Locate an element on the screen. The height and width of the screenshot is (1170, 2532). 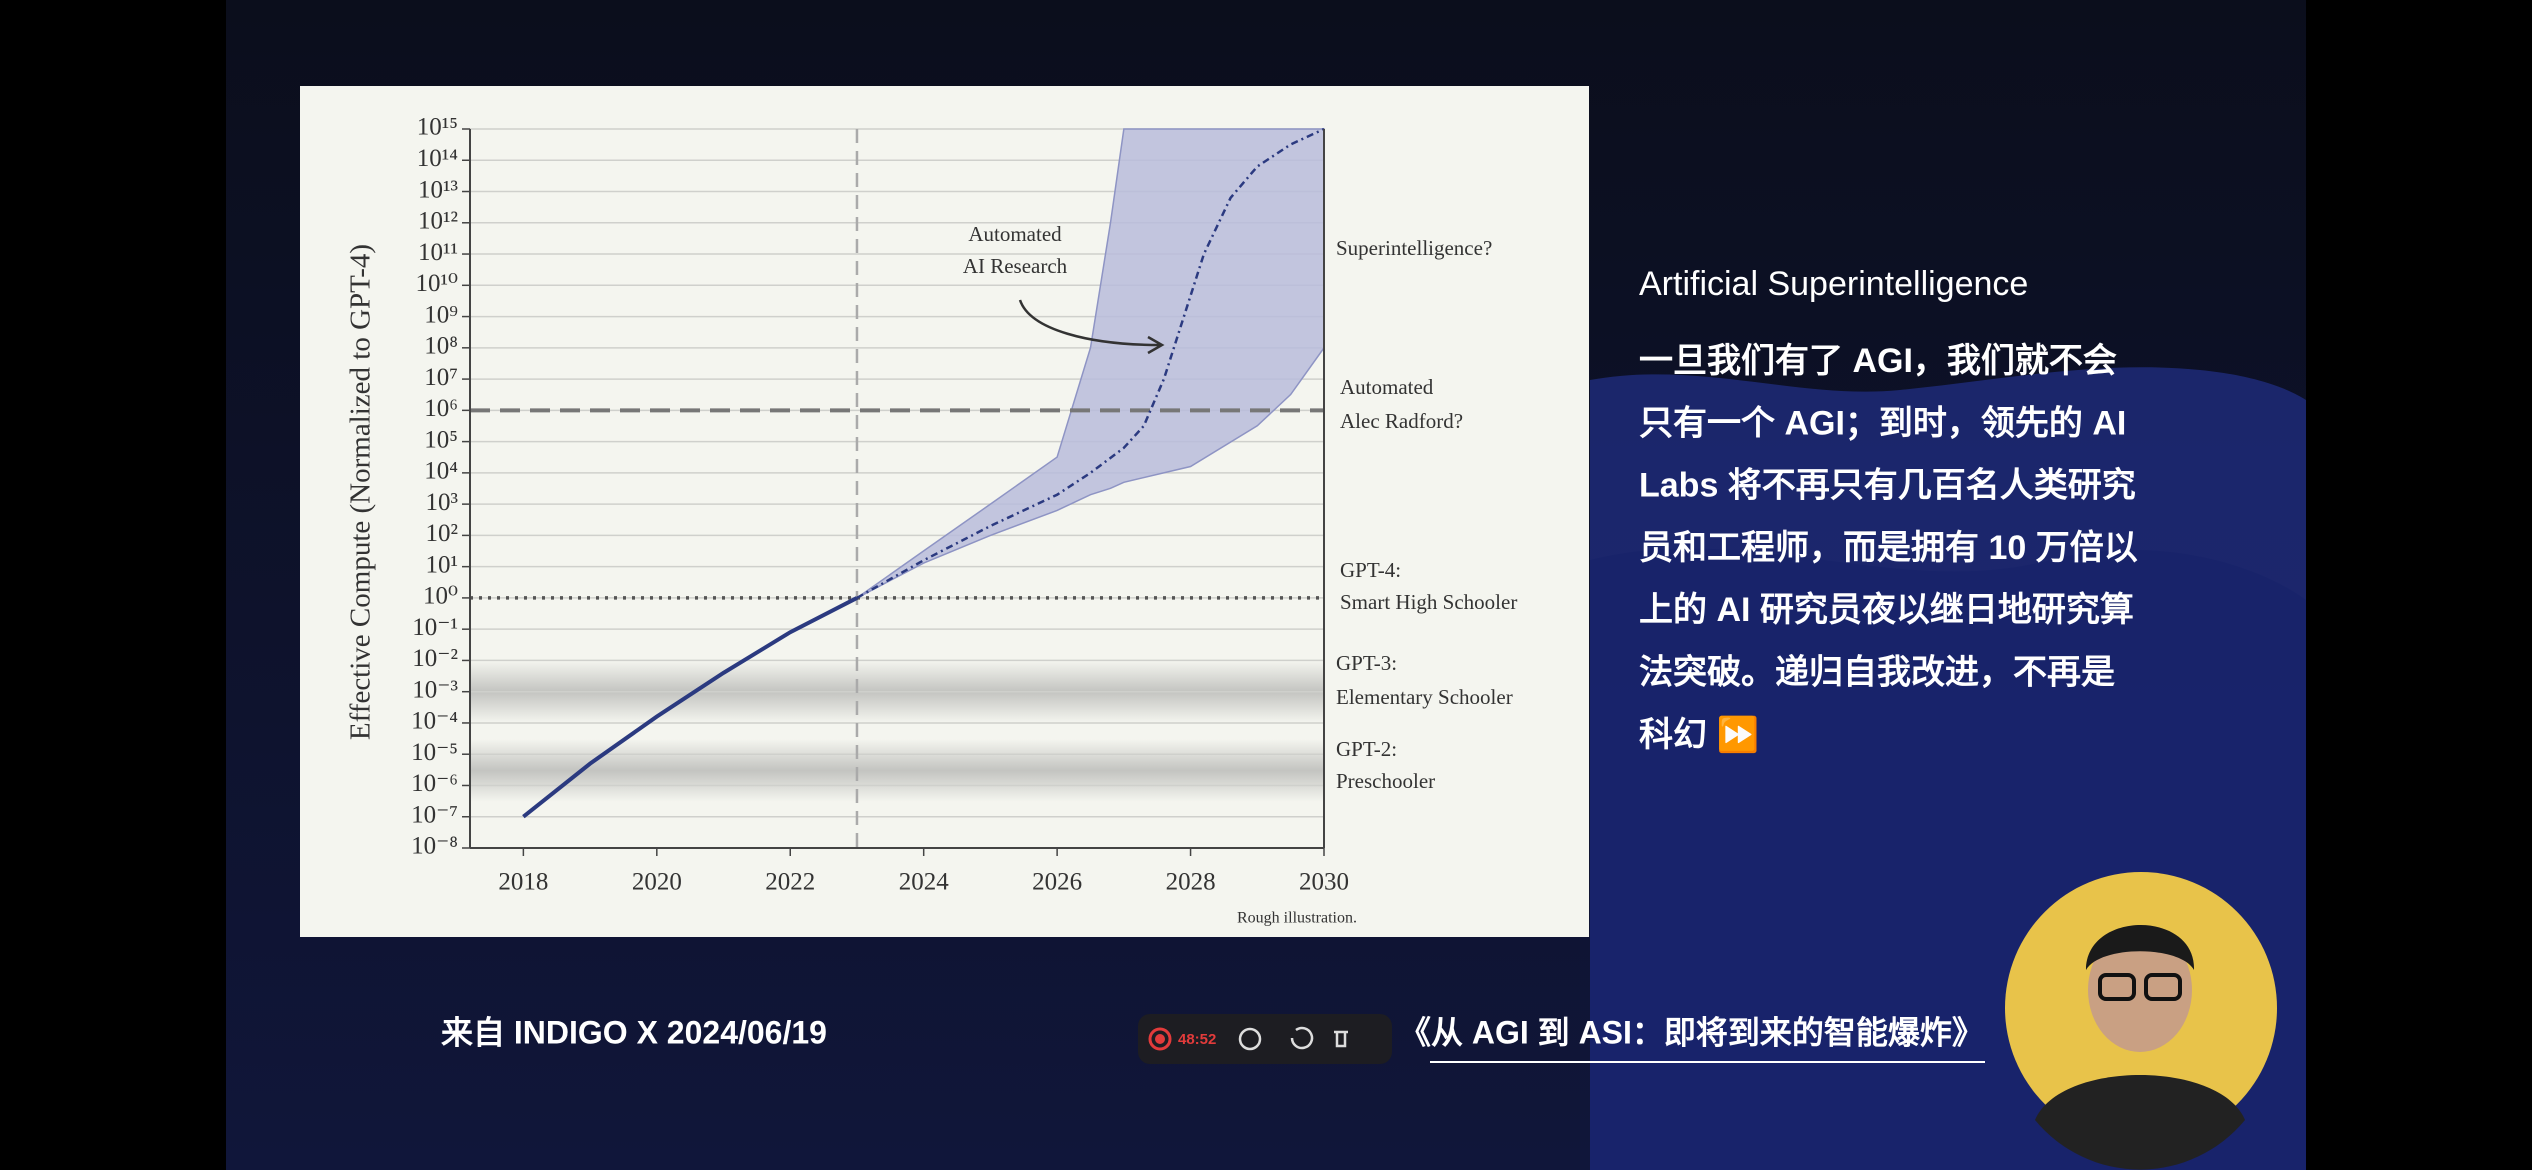
y-tick-label: 10⁻² is located at coordinates (435, 658).